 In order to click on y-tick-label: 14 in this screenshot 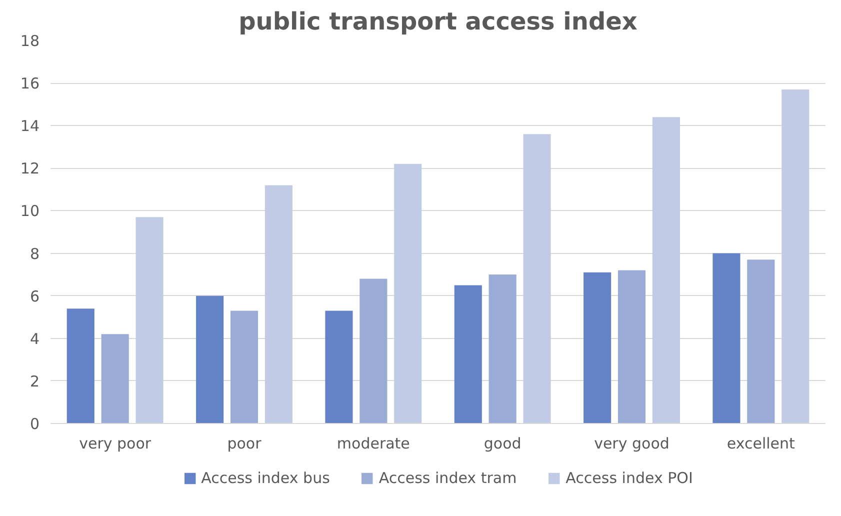, I will do `click(30, 126)`.